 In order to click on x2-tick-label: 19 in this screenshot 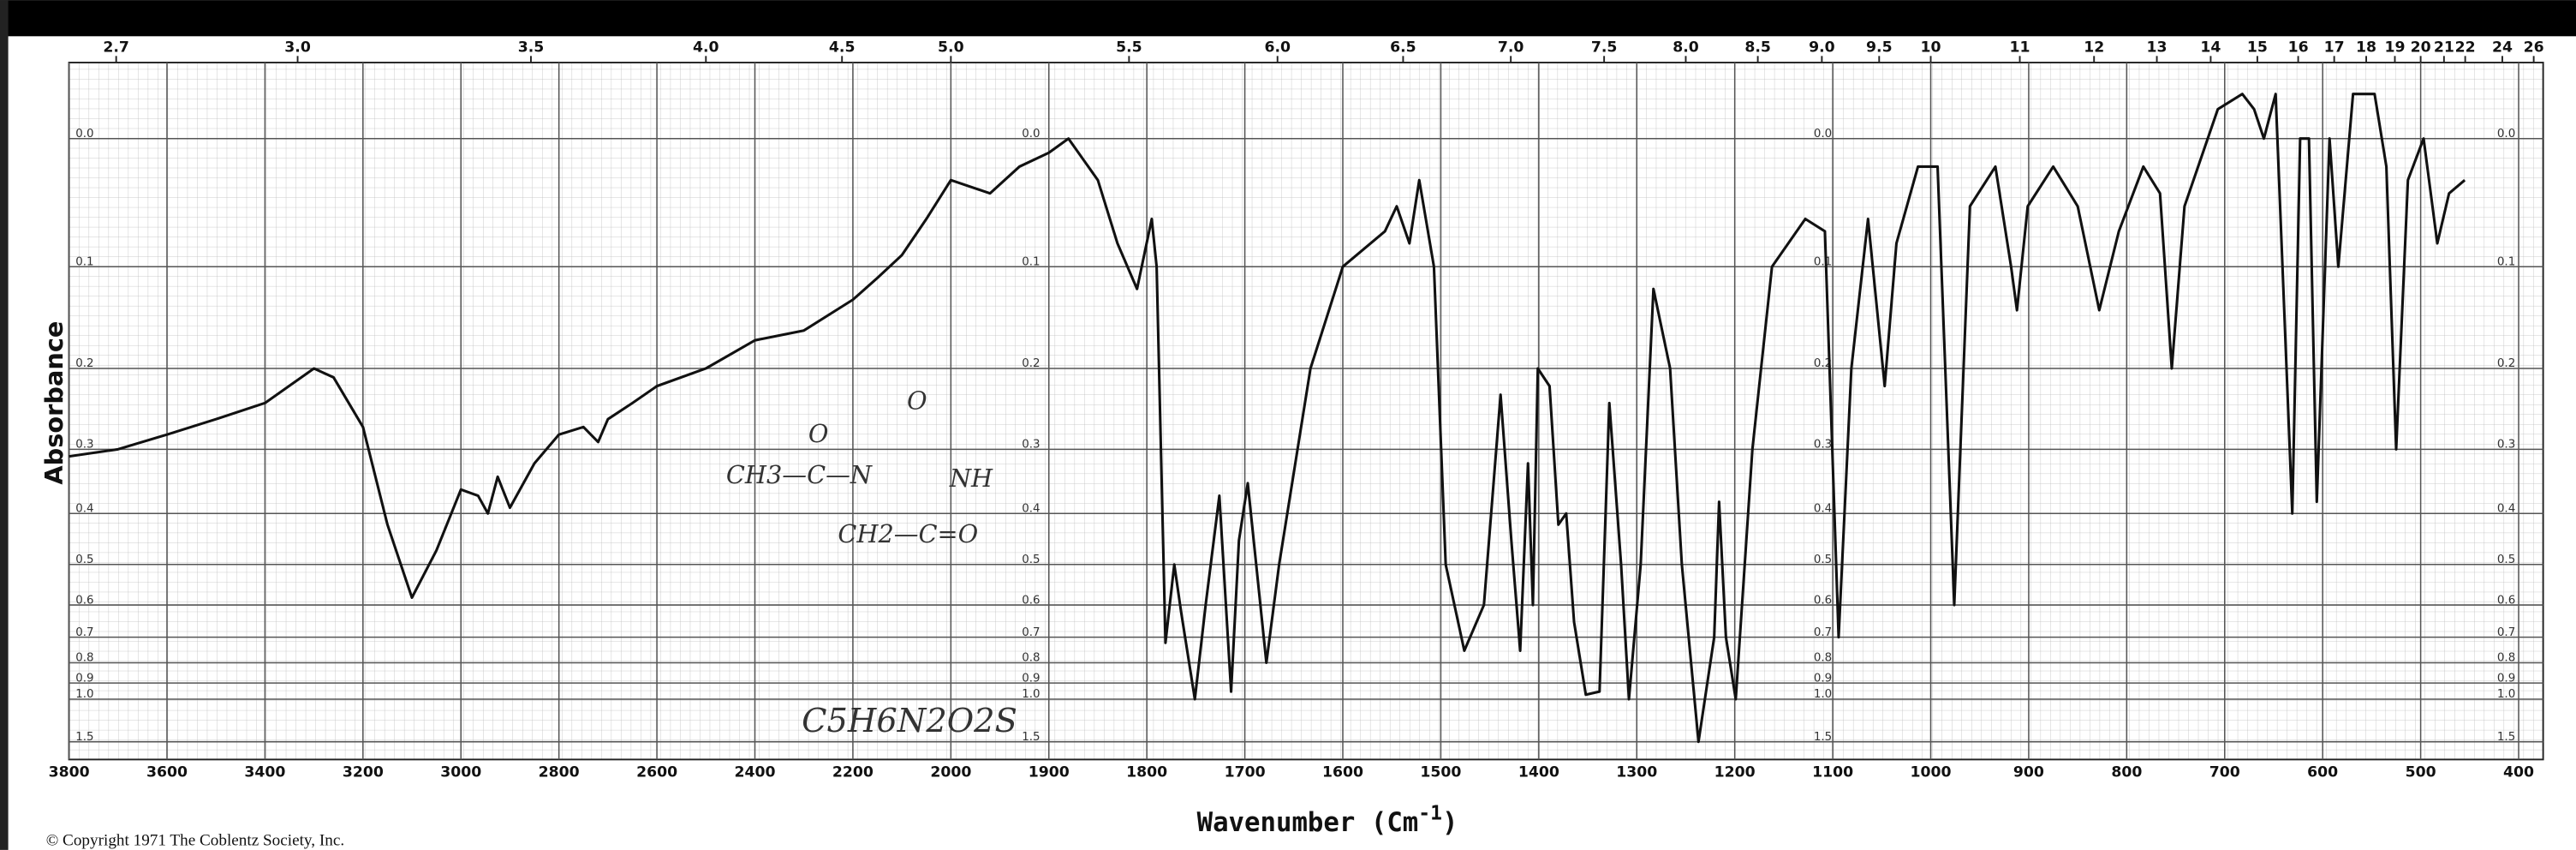, I will do `click(2394, 48)`.